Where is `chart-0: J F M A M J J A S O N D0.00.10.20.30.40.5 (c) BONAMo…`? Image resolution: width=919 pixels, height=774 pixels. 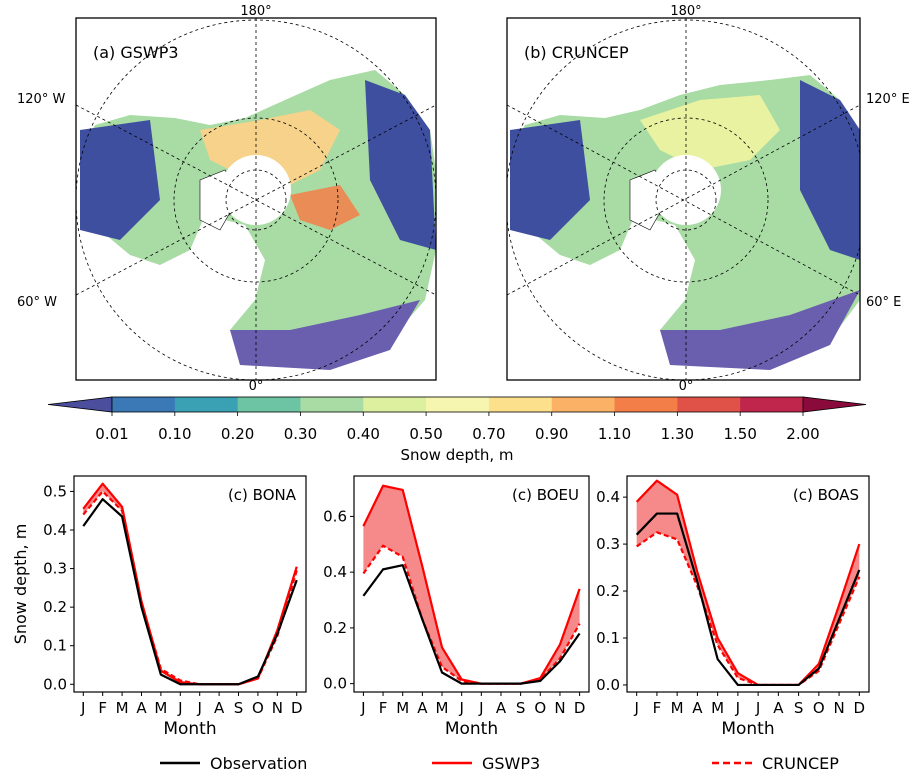
chart-0: J F M A M J J A S O N D0.00.10.20.30.40.5 (c) BONAMo… is located at coordinates (159, 607).